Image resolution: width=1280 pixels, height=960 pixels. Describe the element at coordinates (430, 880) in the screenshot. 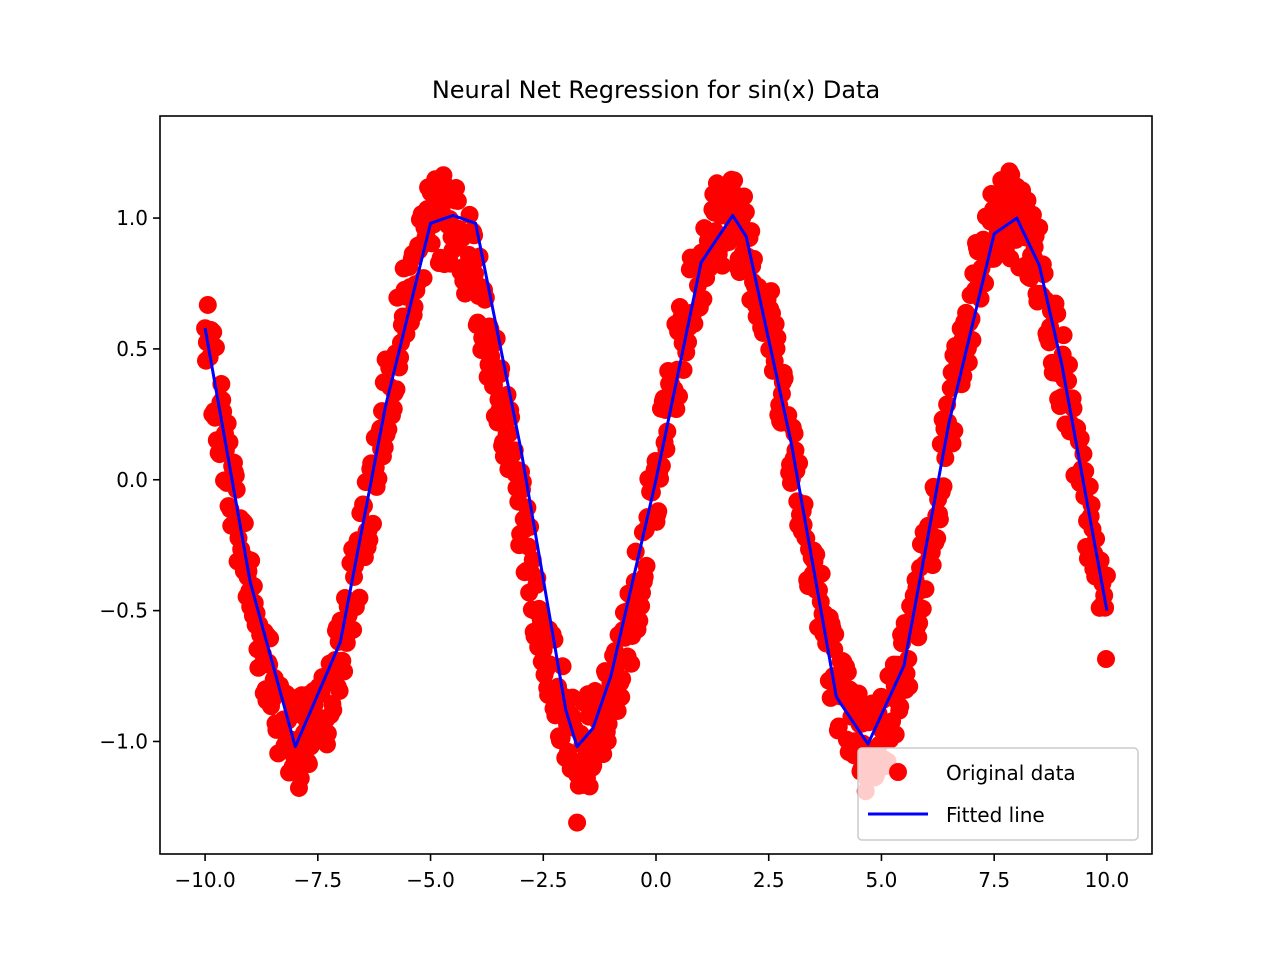

I see `x-tick-label: −5.0` at that location.